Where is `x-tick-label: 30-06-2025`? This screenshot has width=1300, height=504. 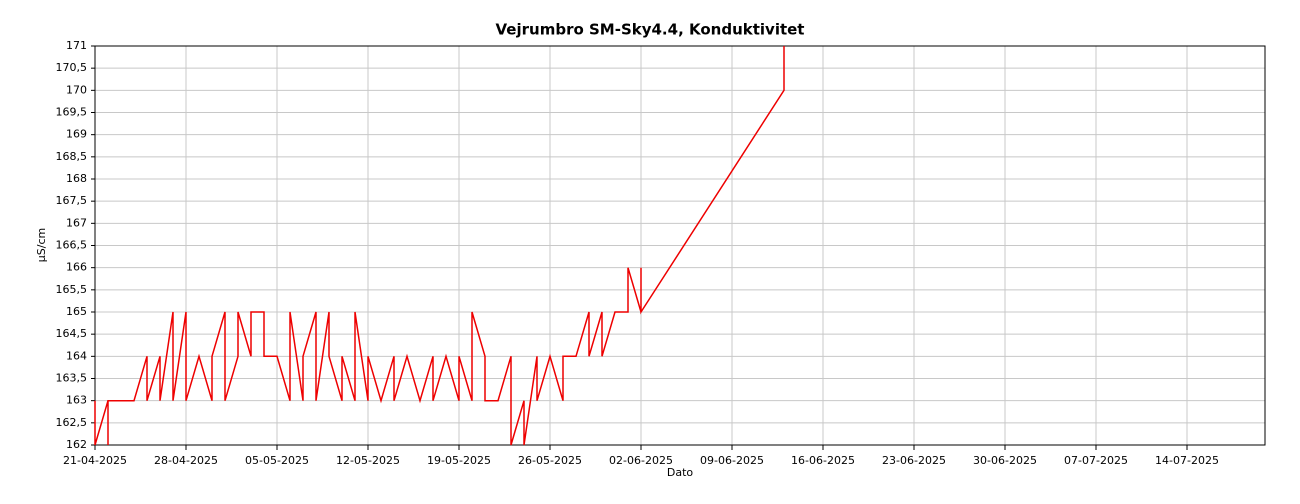 x-tick-label: 30-06-2025 is located at coordinates (1005, 460).